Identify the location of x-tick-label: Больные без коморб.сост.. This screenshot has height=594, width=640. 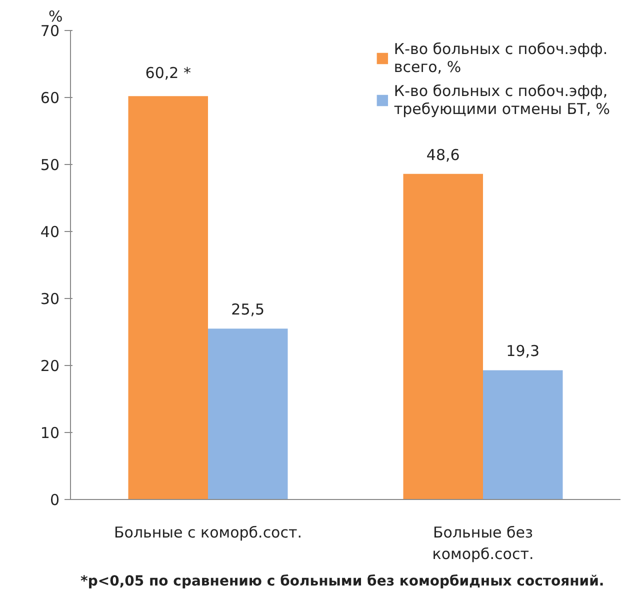
(483, 544).